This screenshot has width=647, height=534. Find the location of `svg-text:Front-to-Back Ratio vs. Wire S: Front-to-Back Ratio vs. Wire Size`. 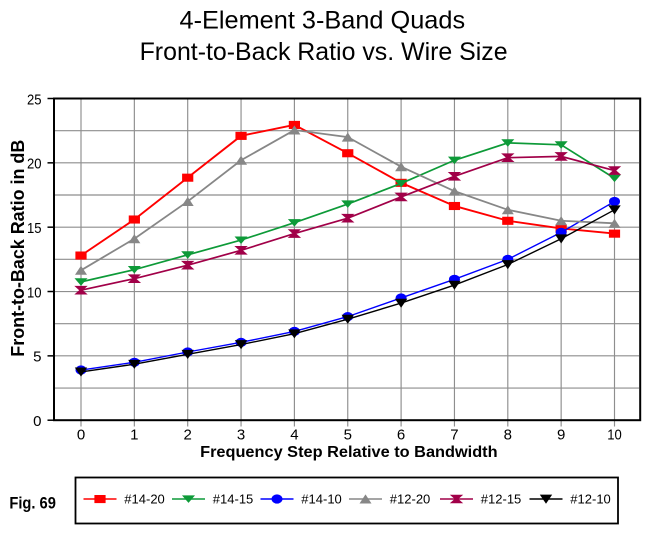

svg-text:Front-to-Back Ratio vs. Wire S: Front-to-Back Ratio vs. Wire Size is located at coordinates (324, 52).